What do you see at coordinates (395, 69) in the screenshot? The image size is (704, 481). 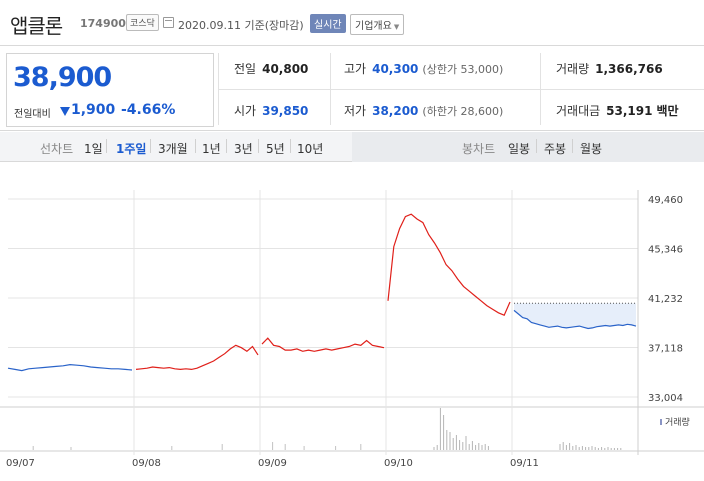 I see `stat-value: 40,300` at bounding box center [395, 69].